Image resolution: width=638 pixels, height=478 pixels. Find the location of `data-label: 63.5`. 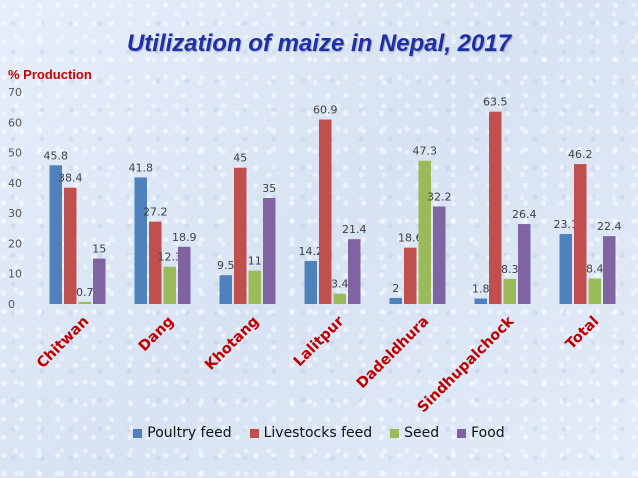

data-label: 63.5 is located at coordinates (495, 102).